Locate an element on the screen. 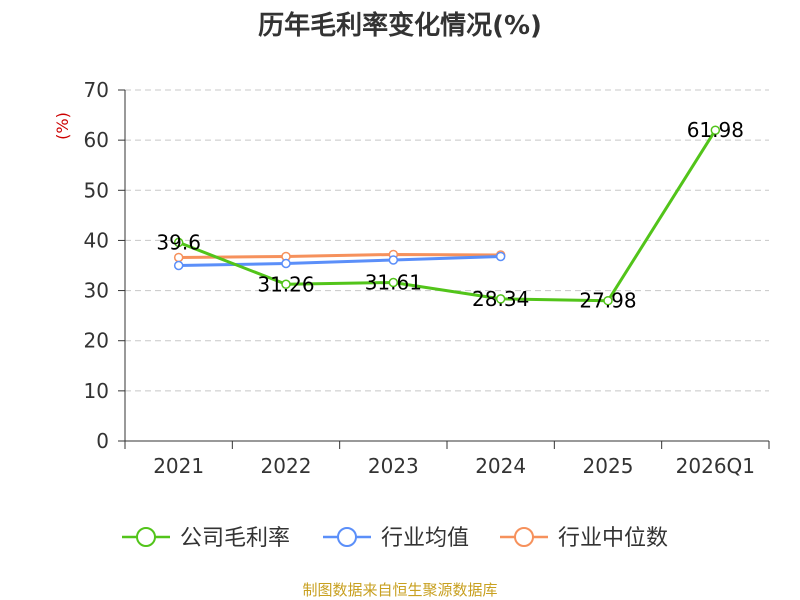 The width and height of the screenshot is (800, 600). data-label: 31.61 is located at coordinates (393, 282).